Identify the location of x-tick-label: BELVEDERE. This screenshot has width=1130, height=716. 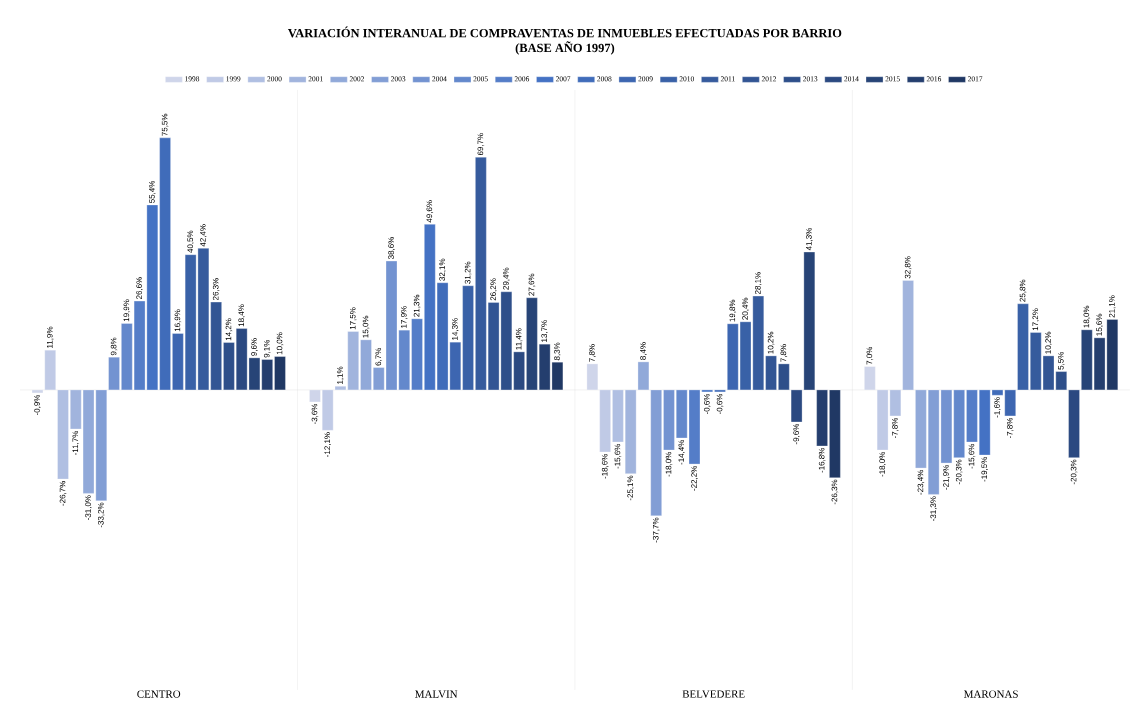
(713, 694).